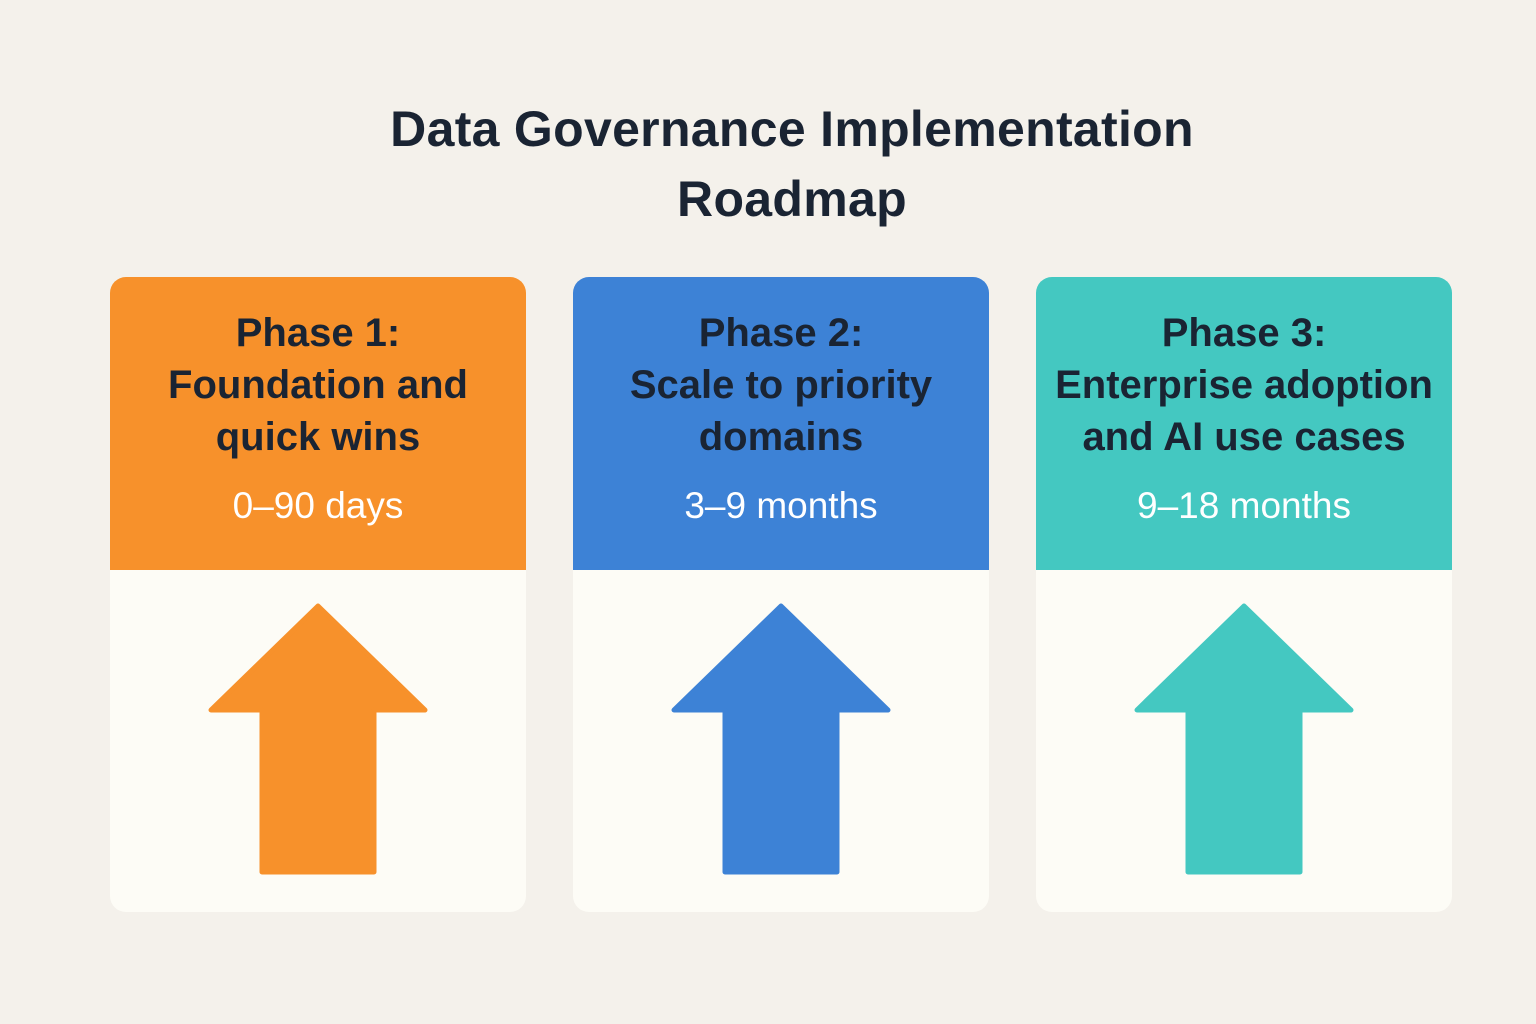  I want to click on phase-3-body, so click(1244, 741).